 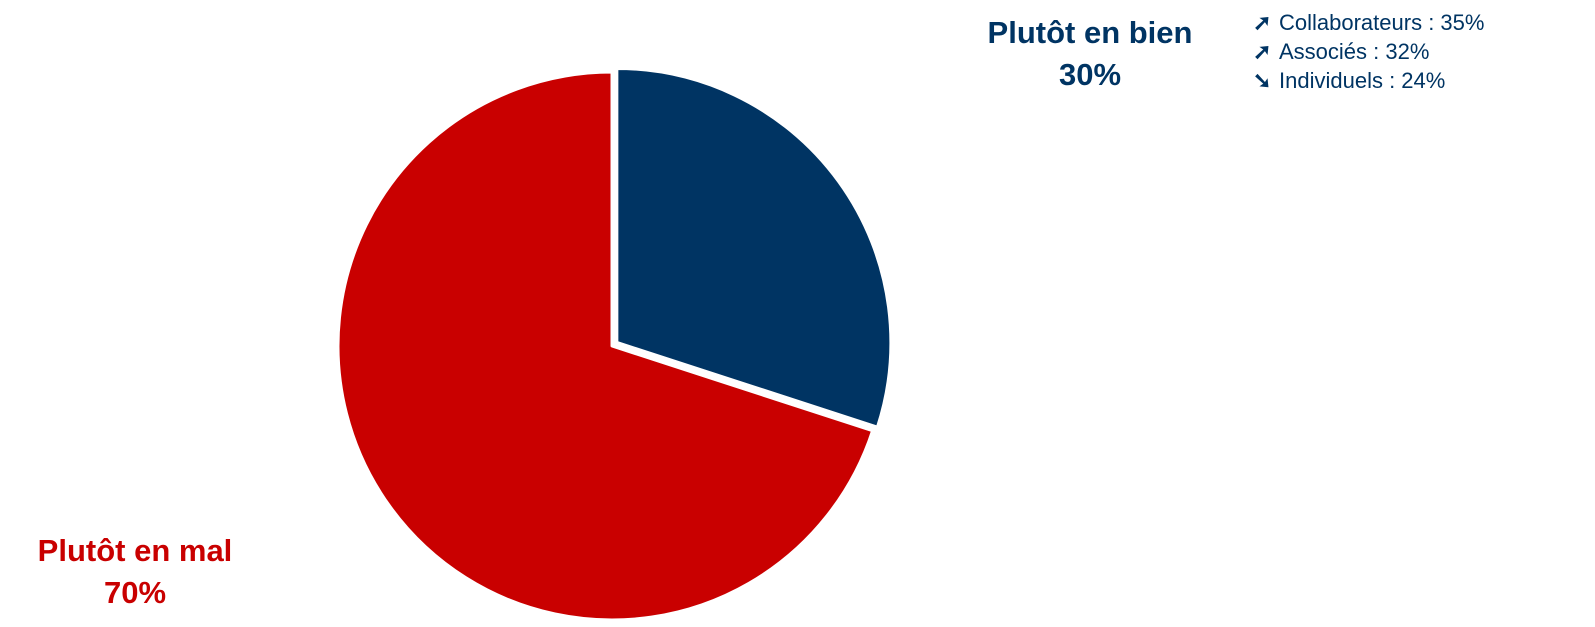 What do you see at coordinates (135, 550) in the screenshot?
I see `slice-name: Plutôt en mal` at bounding box center [135, 550].